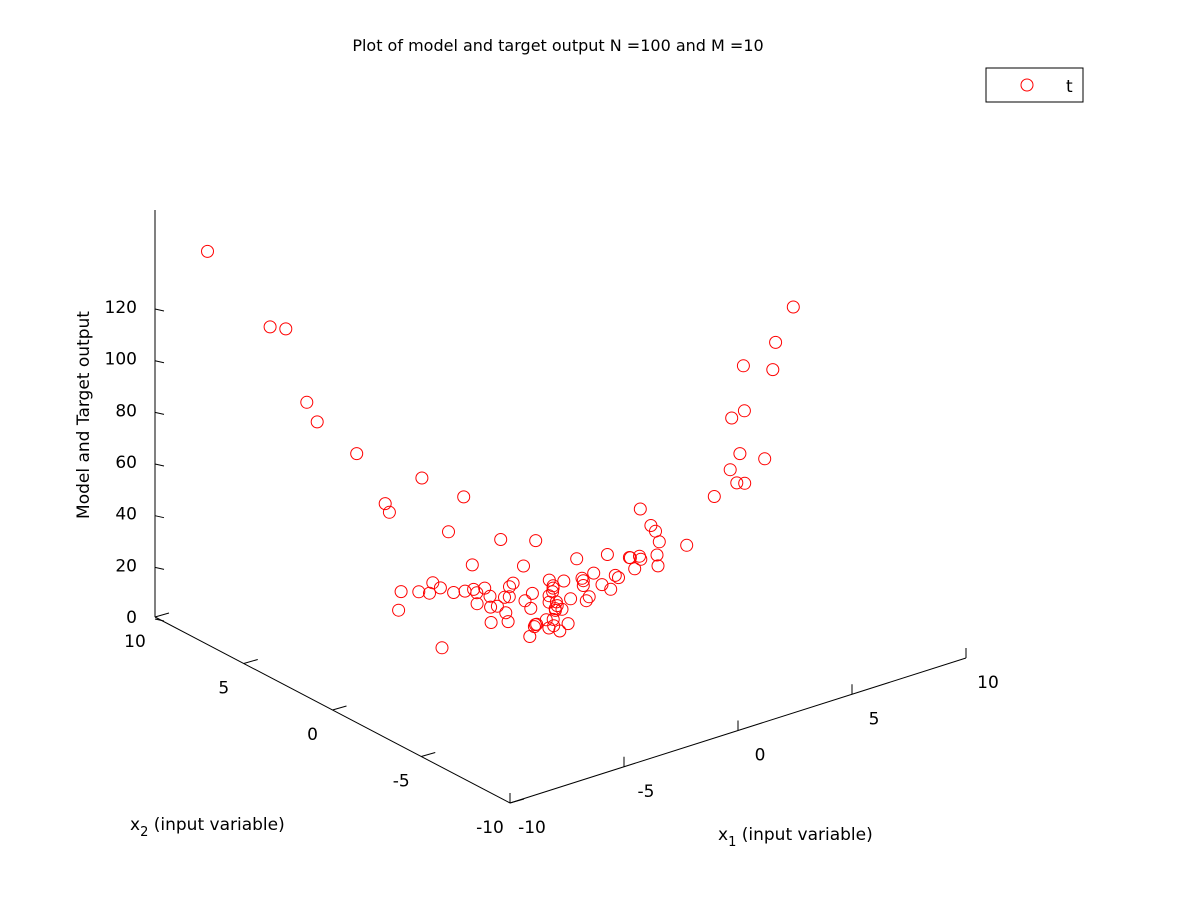  I want to click on z-tick-label: 120, so click(121, 308).